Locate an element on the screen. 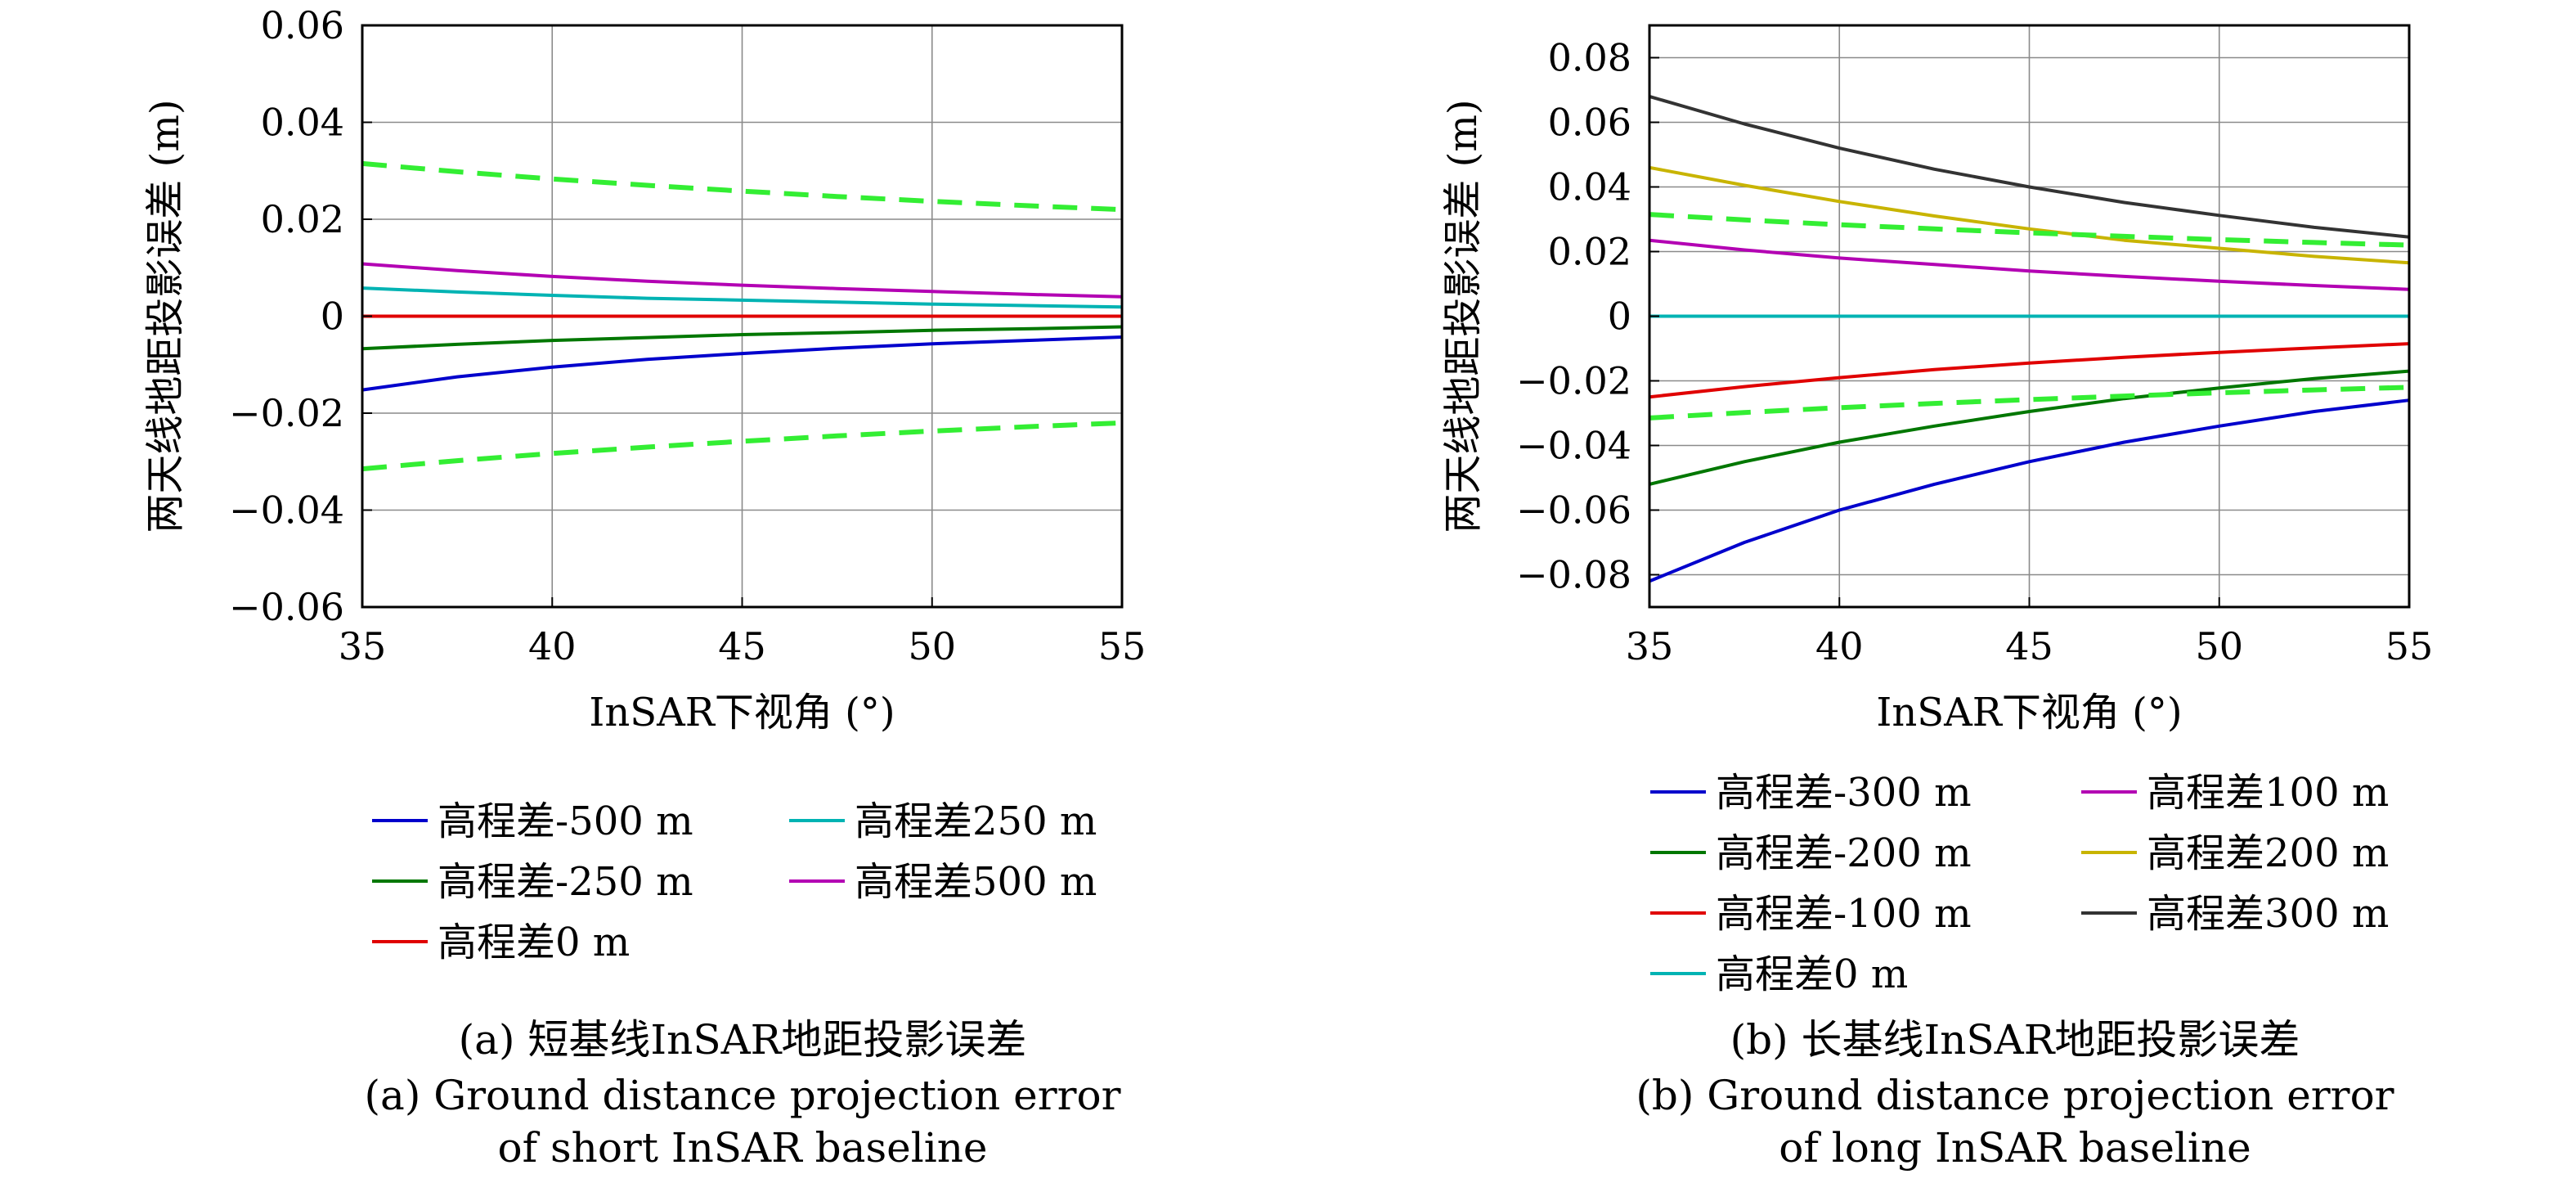  caption-chinese: (b) 长基线InSAR地距投影误差 is located at coordinates (2015, 1040).